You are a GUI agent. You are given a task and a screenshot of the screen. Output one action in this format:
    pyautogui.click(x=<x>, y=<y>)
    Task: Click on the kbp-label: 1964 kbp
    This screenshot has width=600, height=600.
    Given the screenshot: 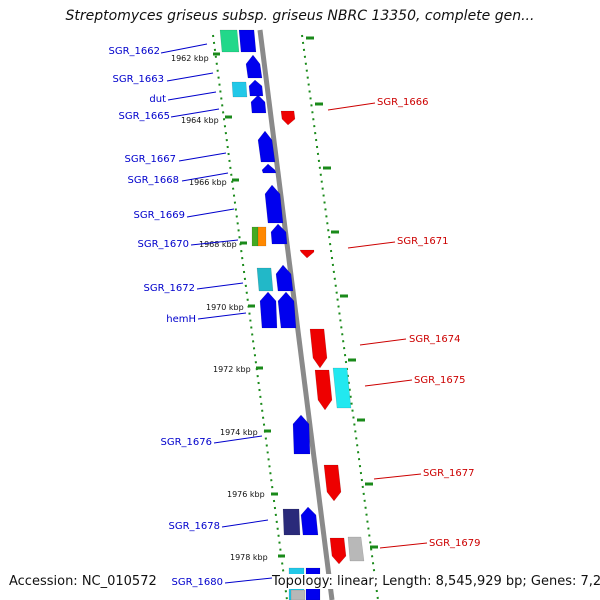 What is the action you would take?
    pyautogui.click(x=200, y=120)
    